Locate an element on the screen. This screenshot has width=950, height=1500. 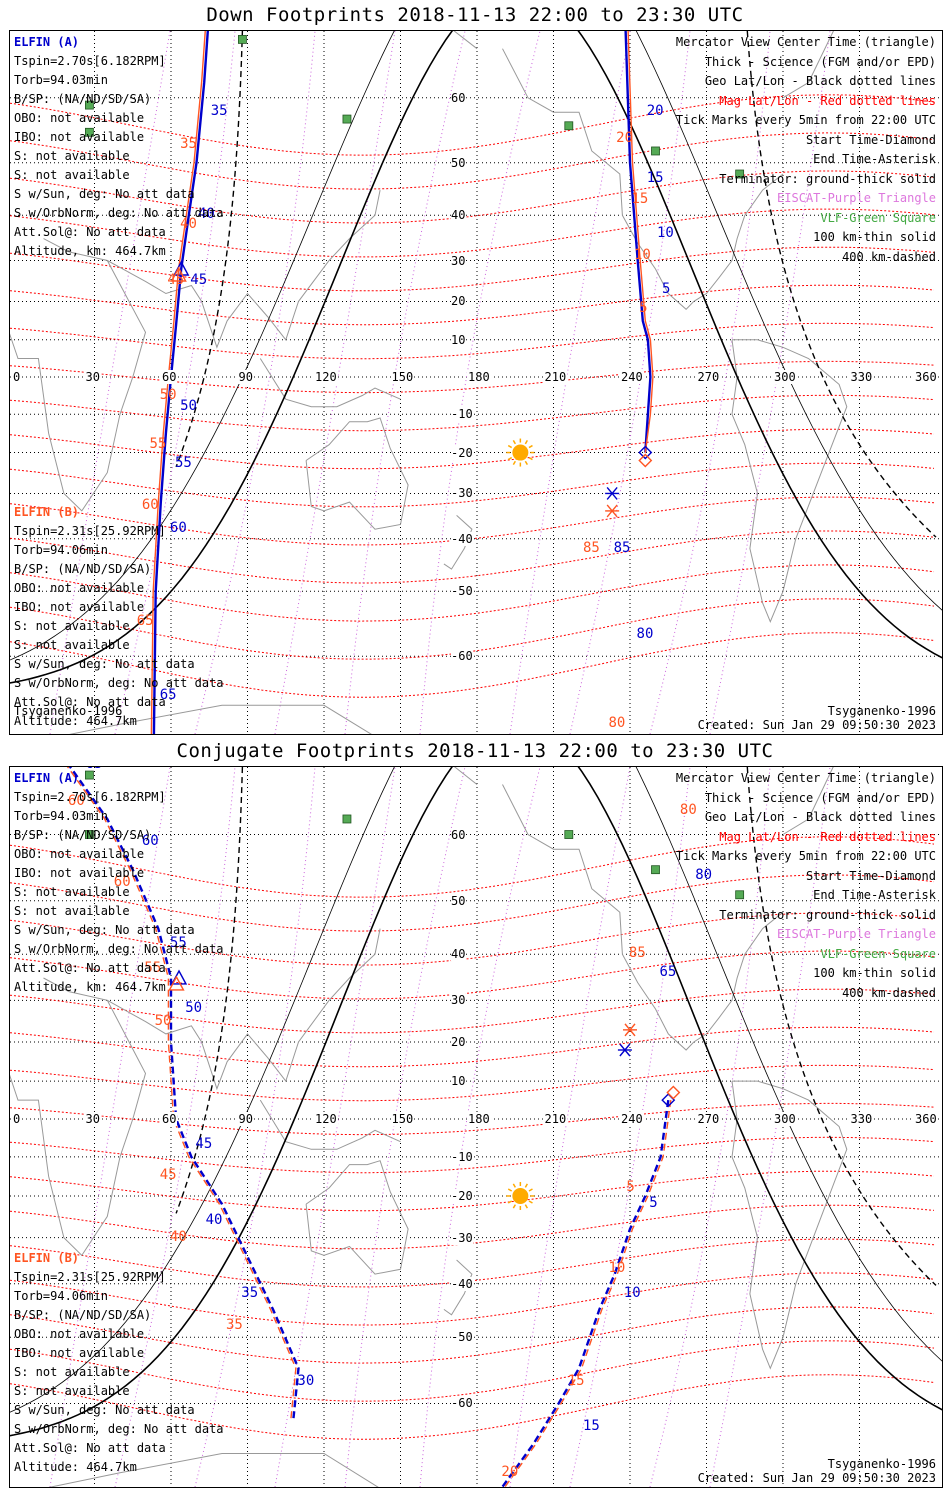
x-tick-label: 210 is located at coordinates (555, 1119).